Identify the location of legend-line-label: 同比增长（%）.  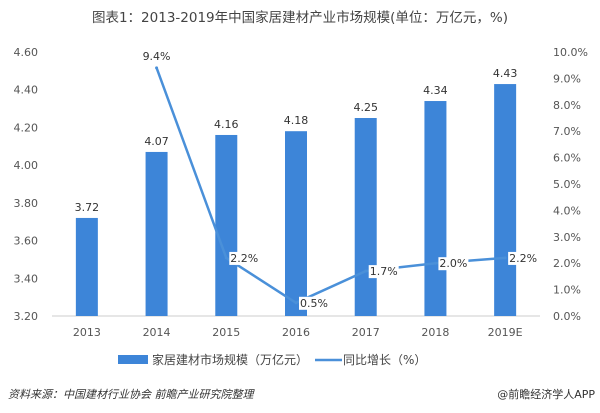
(384, 360).